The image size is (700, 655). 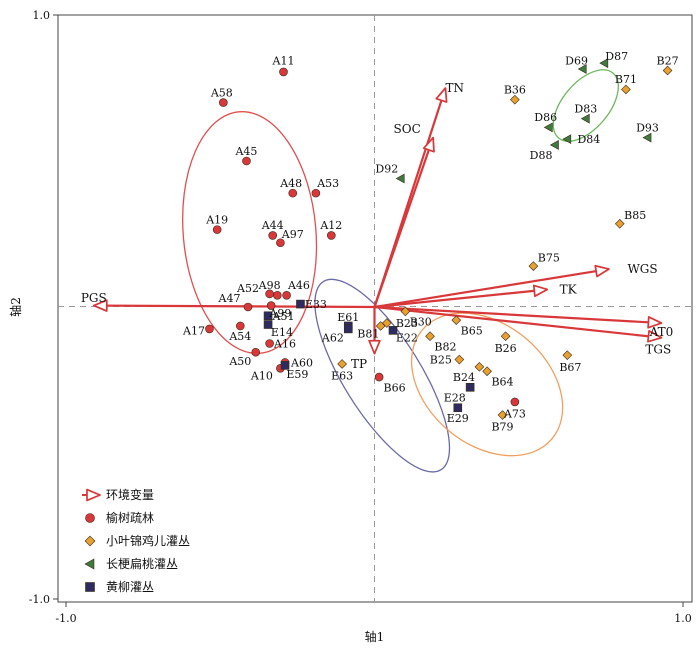 I want to click on point-a44, so click(x=272, y=235).